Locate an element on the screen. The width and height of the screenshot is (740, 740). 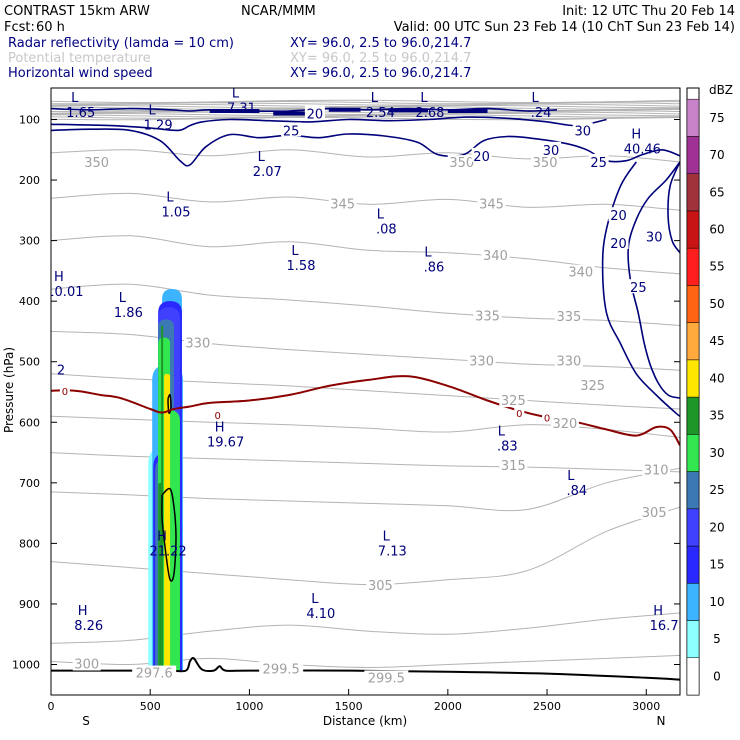
y-tick-label: 200 is located at coordinates (29, 180).